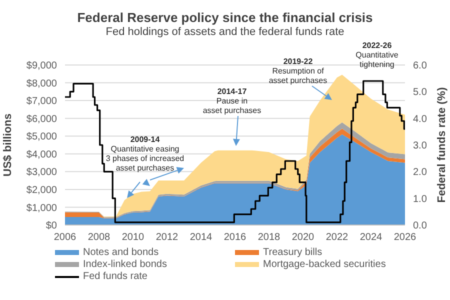 This screenshot has height=300, width=450. I want to click on legend-label: Notes and bonds, so click(121, 252).